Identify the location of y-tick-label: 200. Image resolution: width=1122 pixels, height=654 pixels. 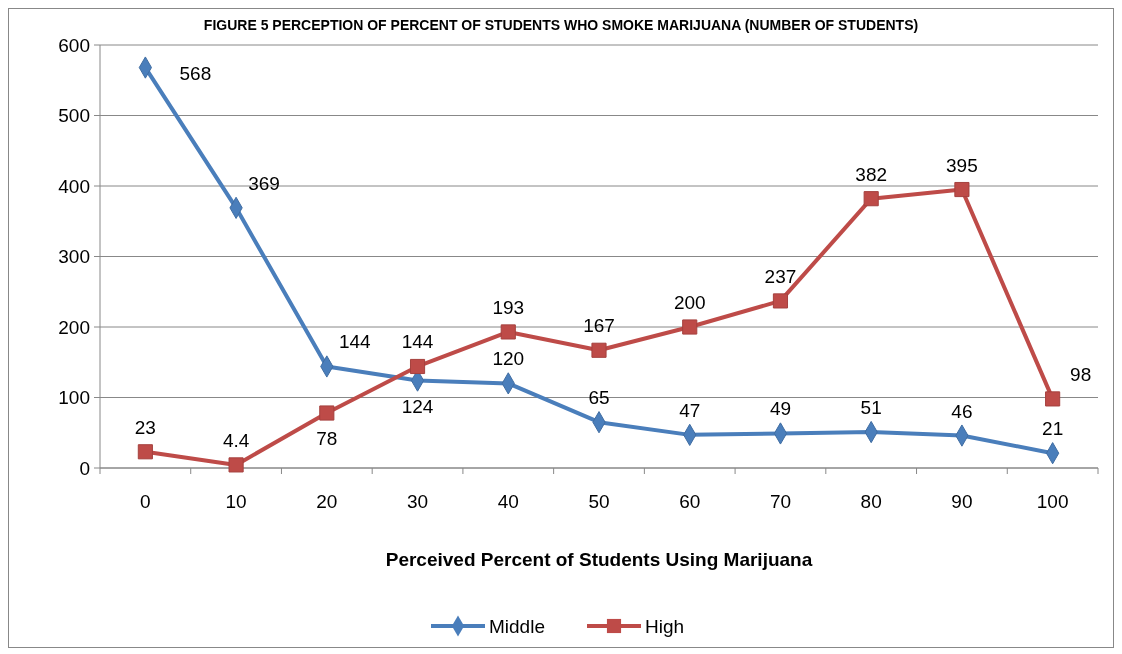
(74, 327).